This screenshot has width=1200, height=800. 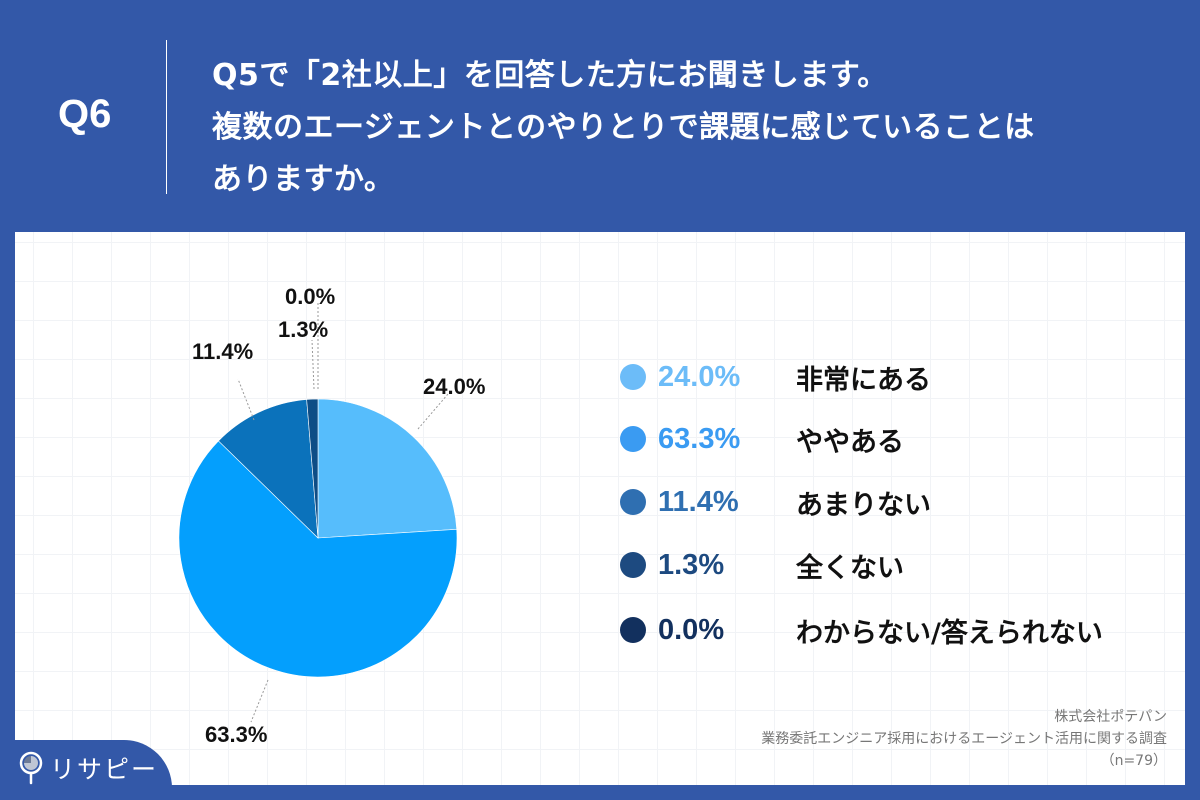 I want to click on legend-percent: 11.4%, so click(x=698, y=501).